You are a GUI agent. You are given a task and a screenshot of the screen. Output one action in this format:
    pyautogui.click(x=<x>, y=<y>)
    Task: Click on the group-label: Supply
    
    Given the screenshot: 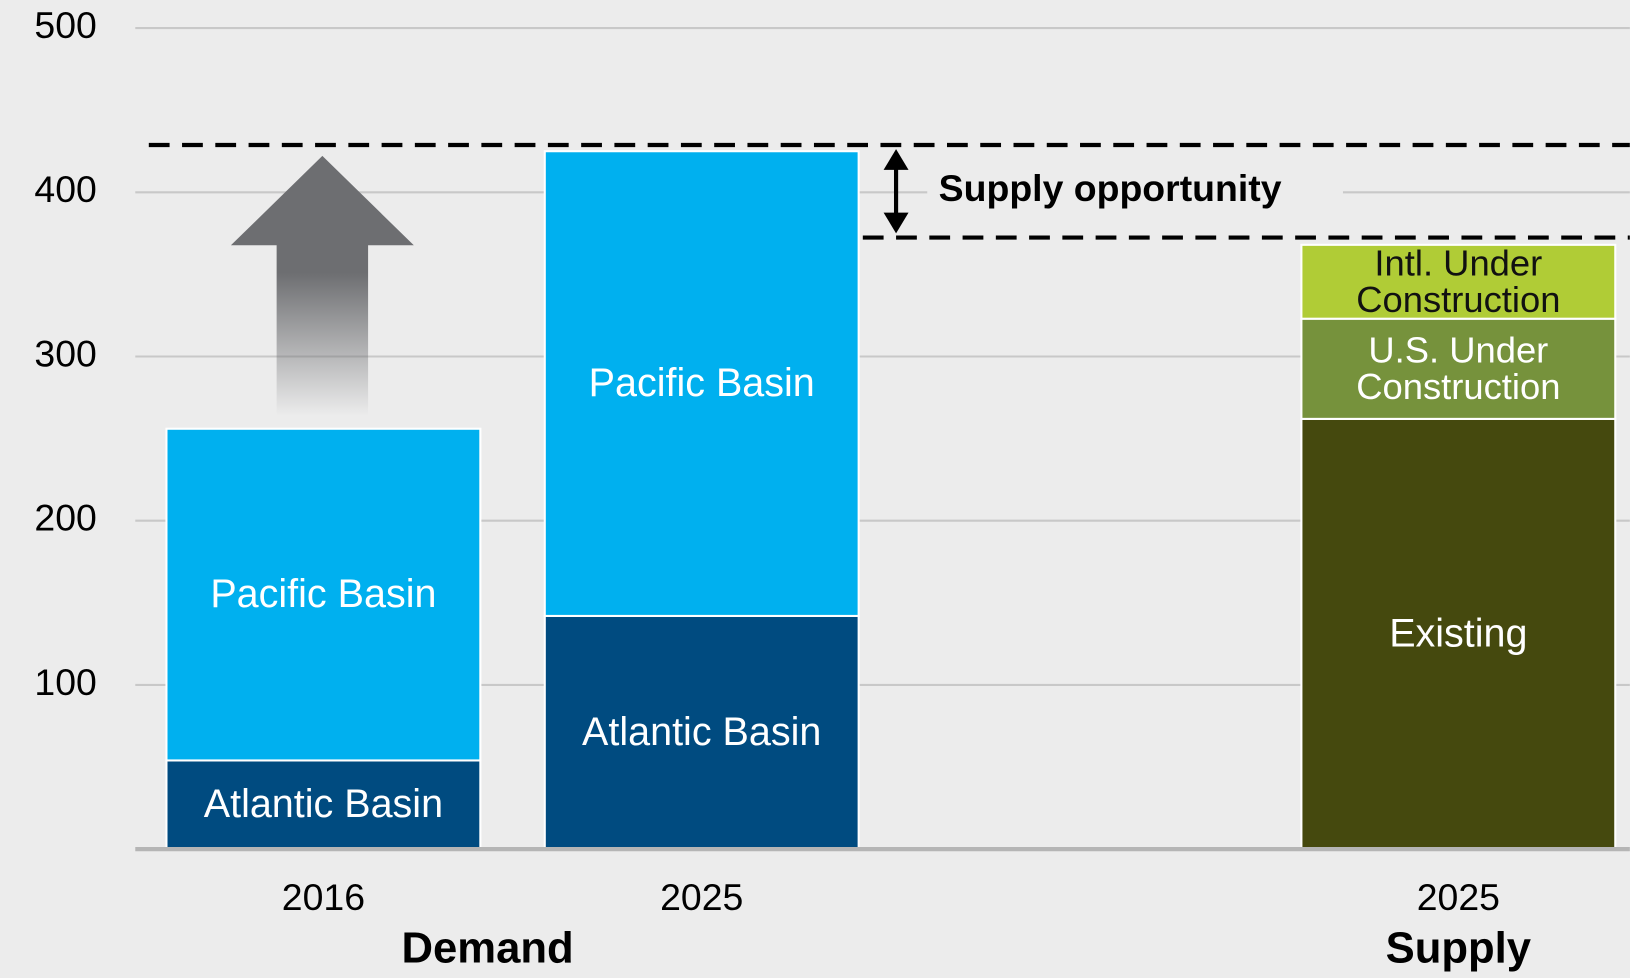 What is the action you would take?
    pyautogui.click(x=1459, y=948)
    